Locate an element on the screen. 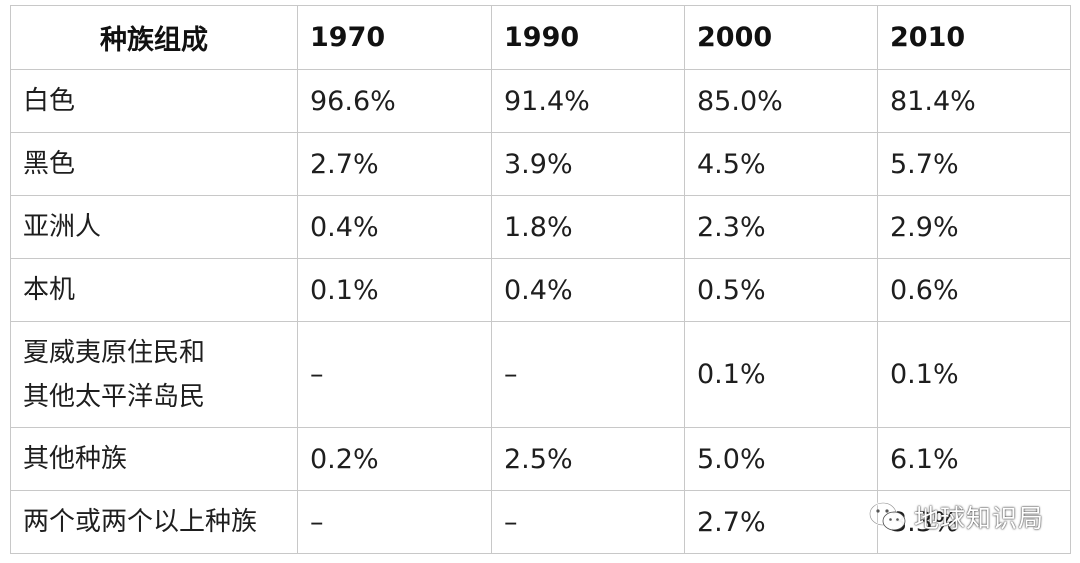 Image resolution: width=1080 pixels, height=563 pixels. watermark: 地球知识局 is located at coordinates (956, 517).